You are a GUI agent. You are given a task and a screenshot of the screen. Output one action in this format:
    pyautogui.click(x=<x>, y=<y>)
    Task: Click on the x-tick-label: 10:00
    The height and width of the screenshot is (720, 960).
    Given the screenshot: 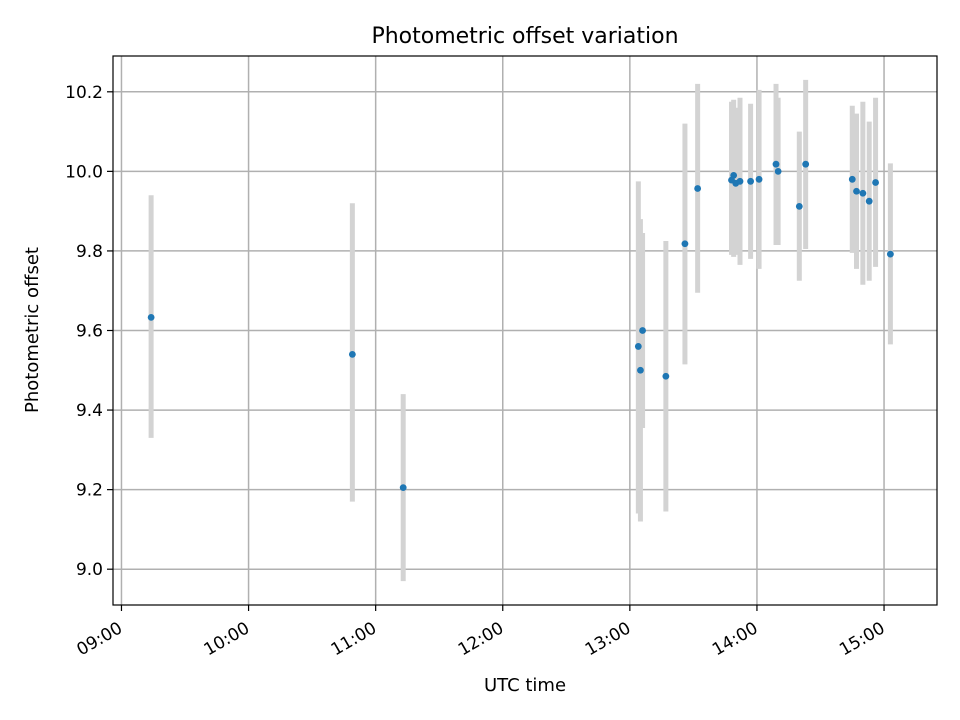 What is the action you would take?
    pyautogui.click(x=227, y=639)
    